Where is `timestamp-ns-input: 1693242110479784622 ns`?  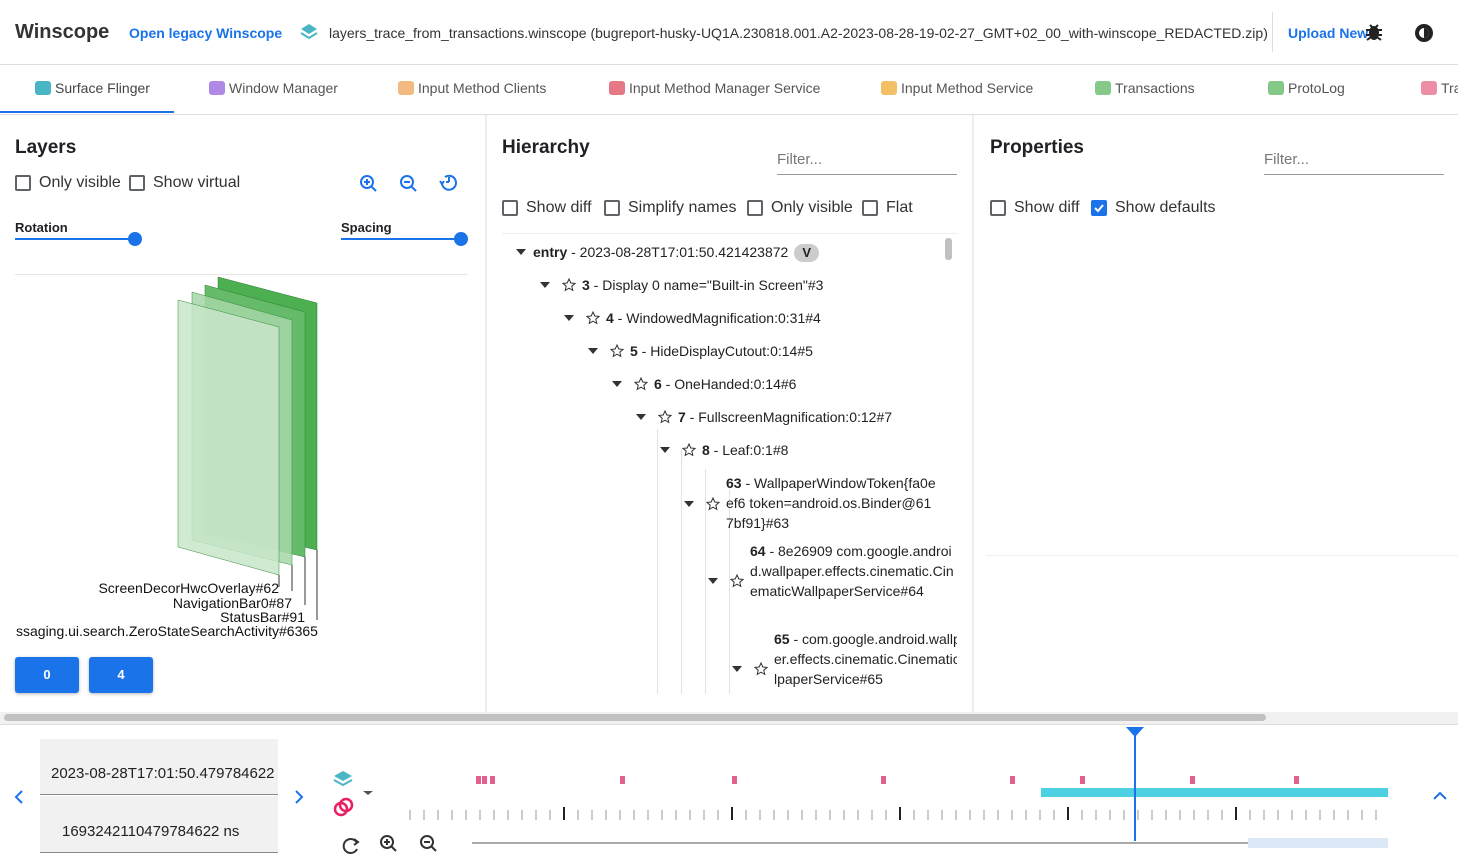
timestamp-ns-input: 1693242110479784622 ns is located at coordinates (159, 824).